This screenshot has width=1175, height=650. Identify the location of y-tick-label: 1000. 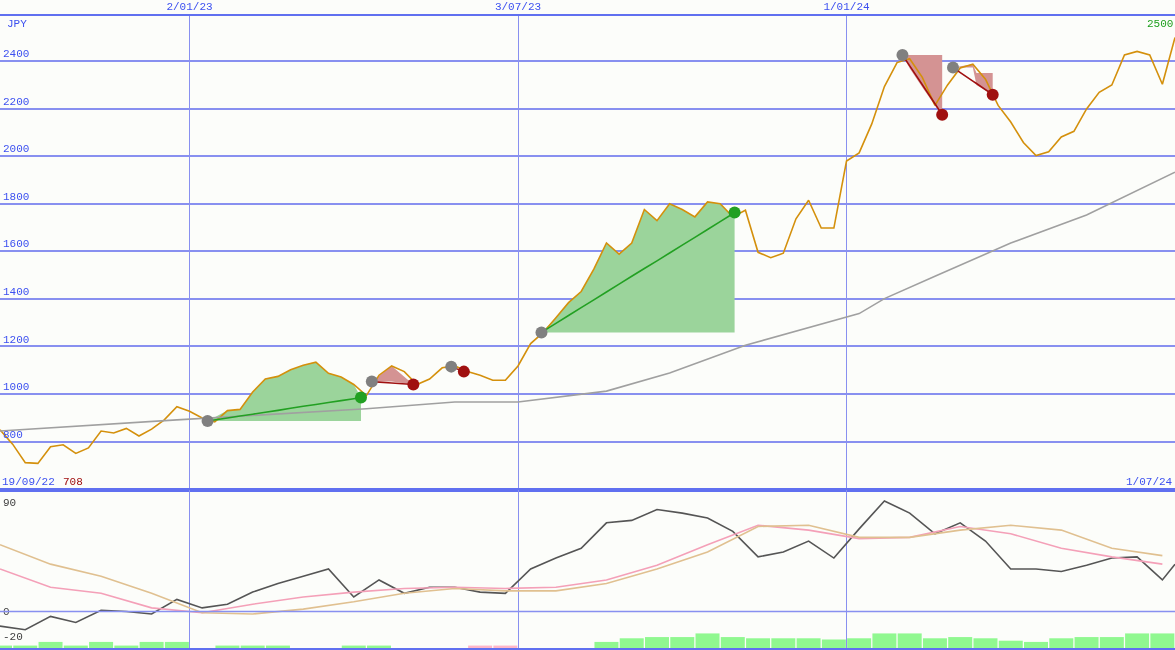
(16, 387).